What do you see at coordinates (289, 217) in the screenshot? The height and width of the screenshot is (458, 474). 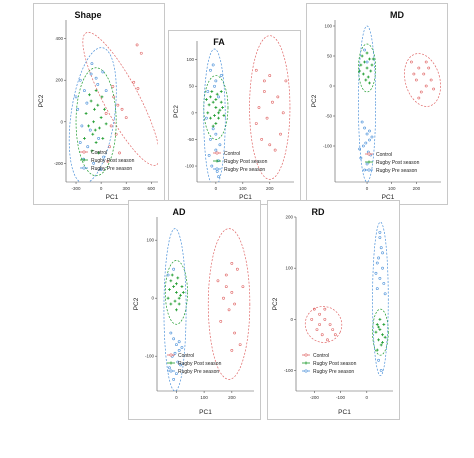 I see `y-tick-label: 200` at bounding box center [289, 217].